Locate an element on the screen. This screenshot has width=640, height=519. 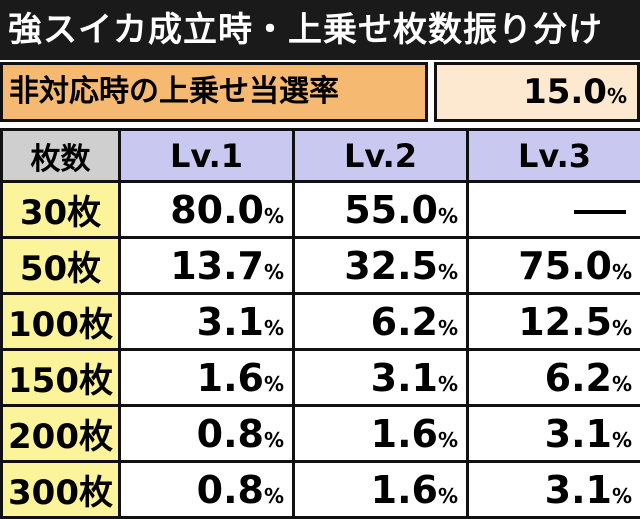
row-label: 30枚 is located at coordinates (60, 209).